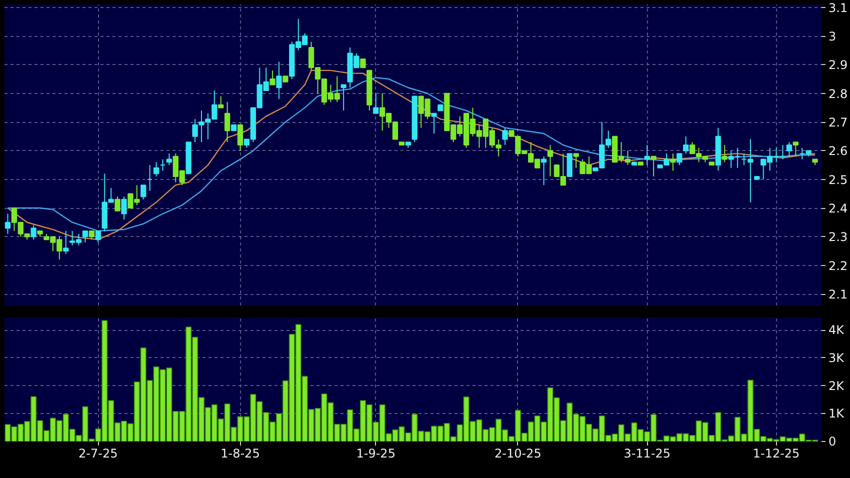  What do you see at coordinates (838, 179) in the screenshot?
I see `y-tick-label: 2.5` at bounding box center [838, 179].